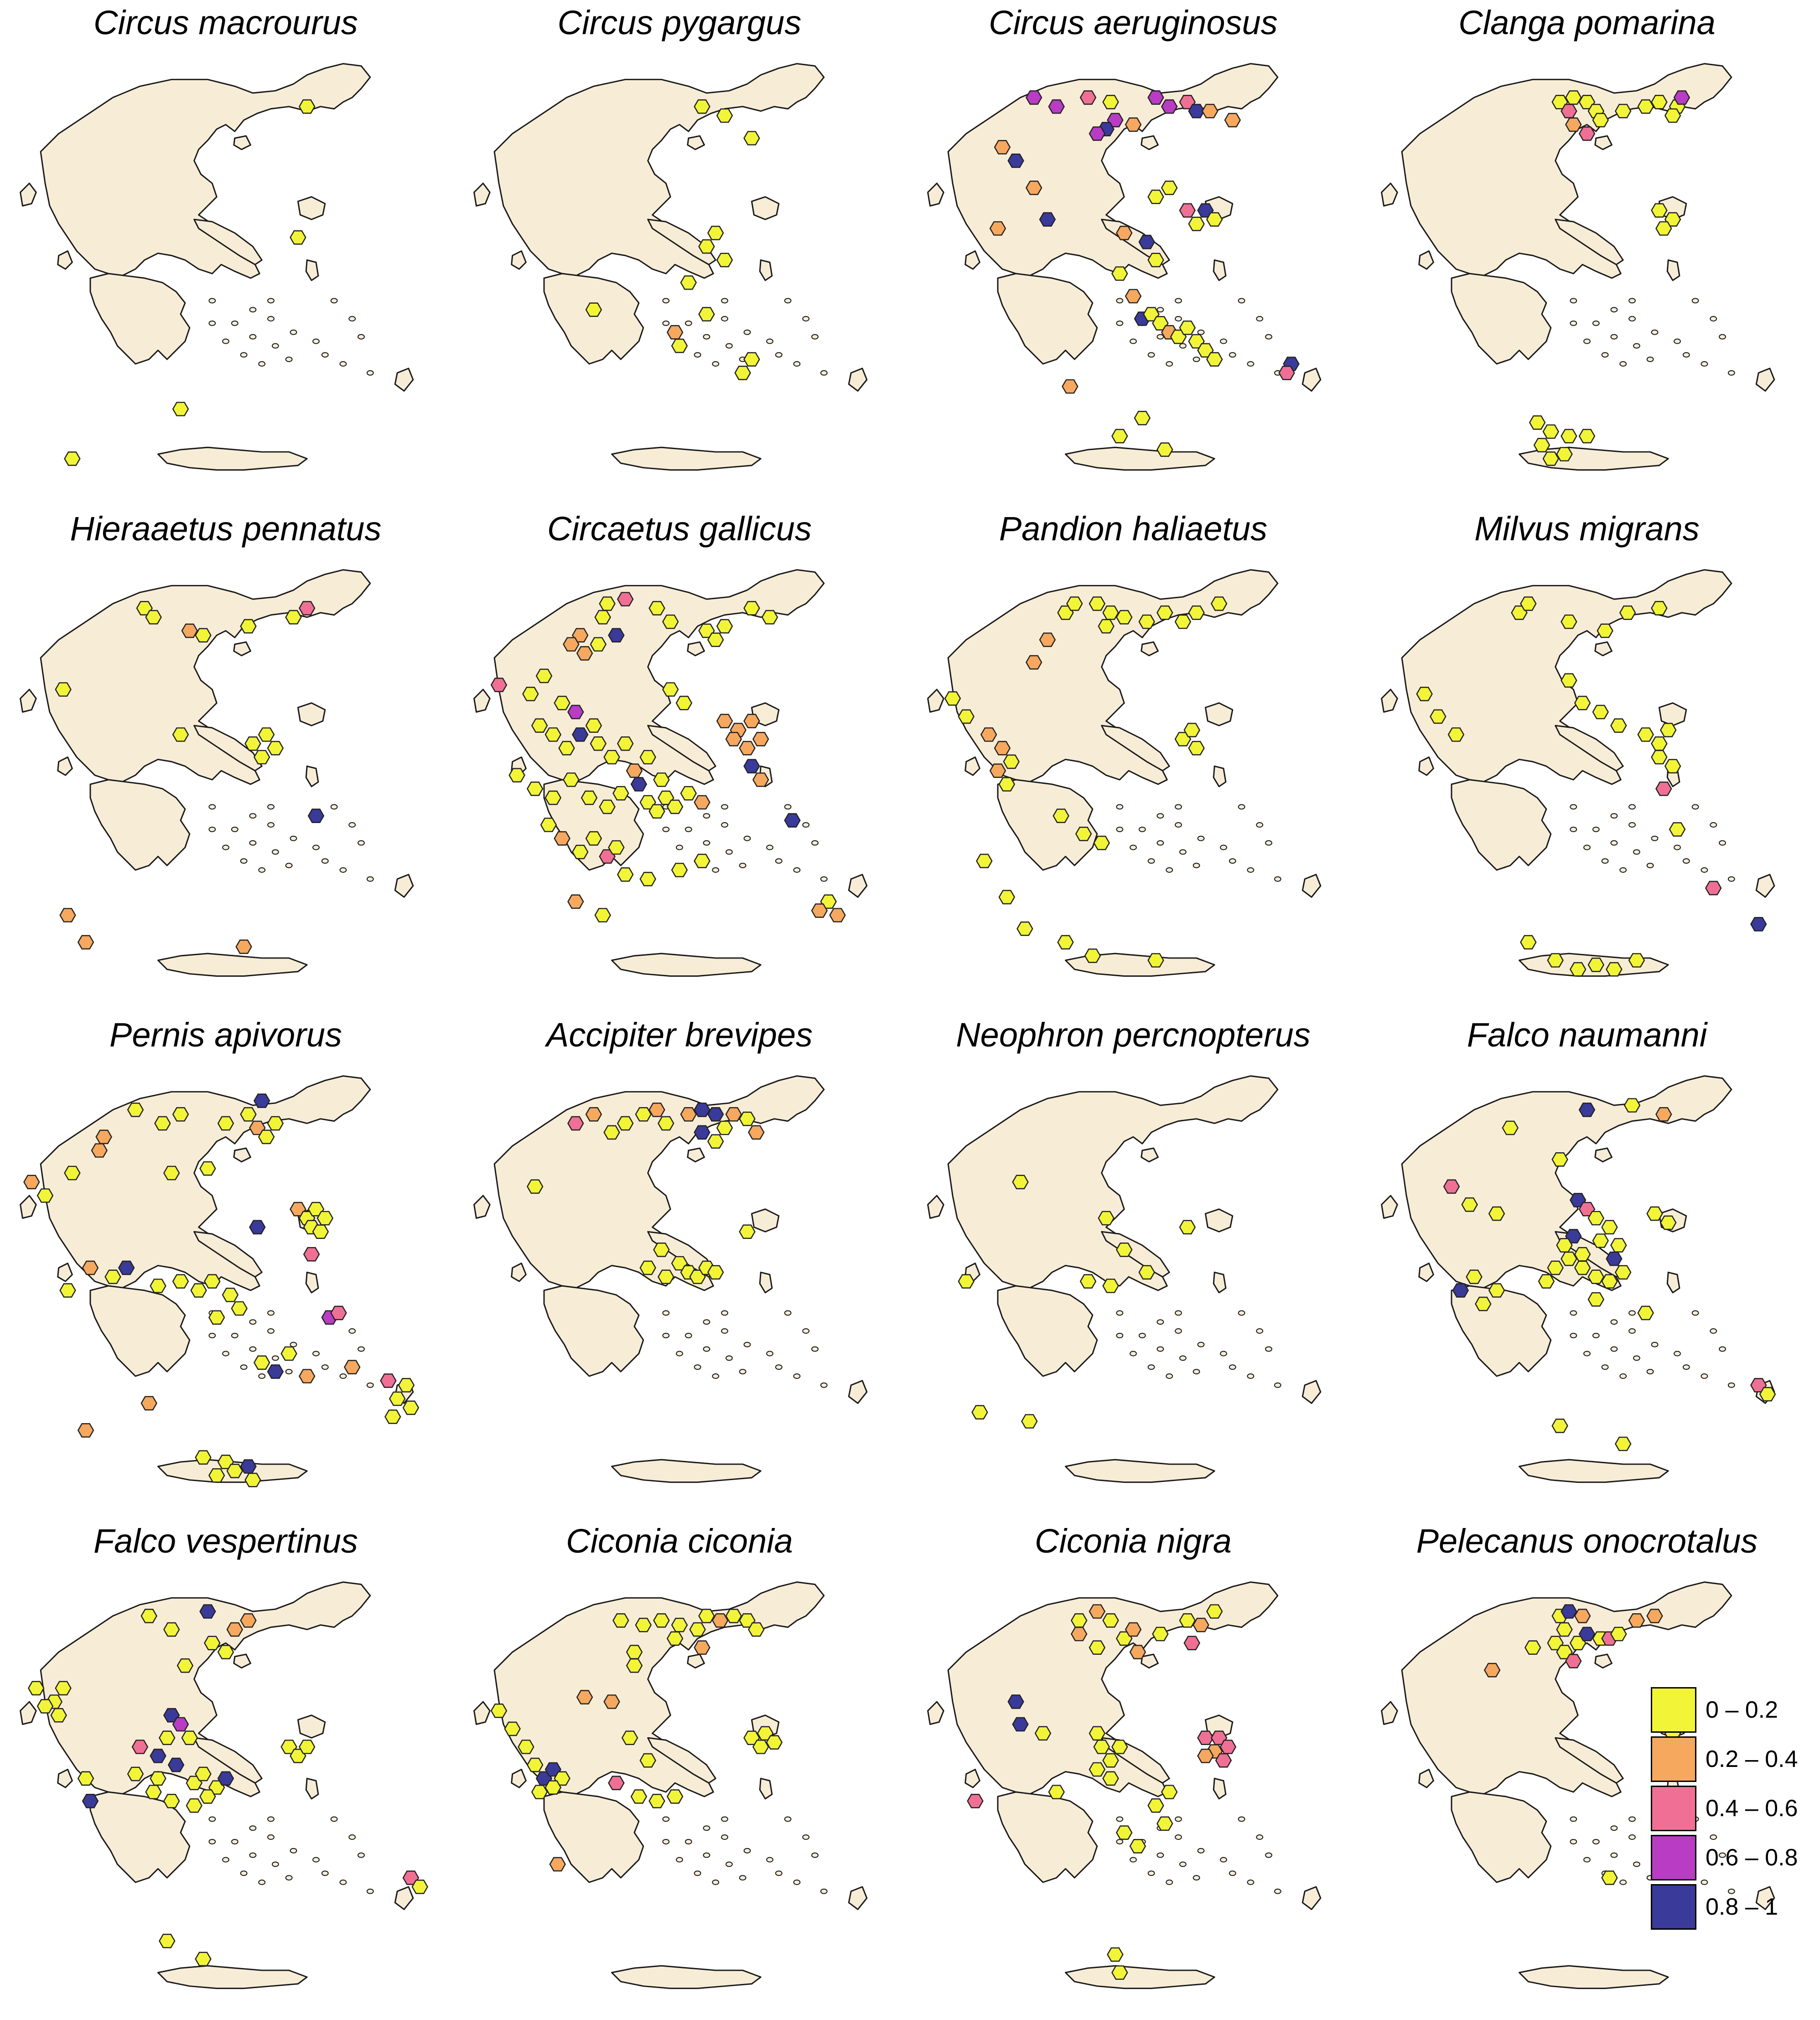 The width and height of the screenshot is (1820, 2020). I want to click on species-map-panel: Pandion haliaetus, so click(1133, 757).